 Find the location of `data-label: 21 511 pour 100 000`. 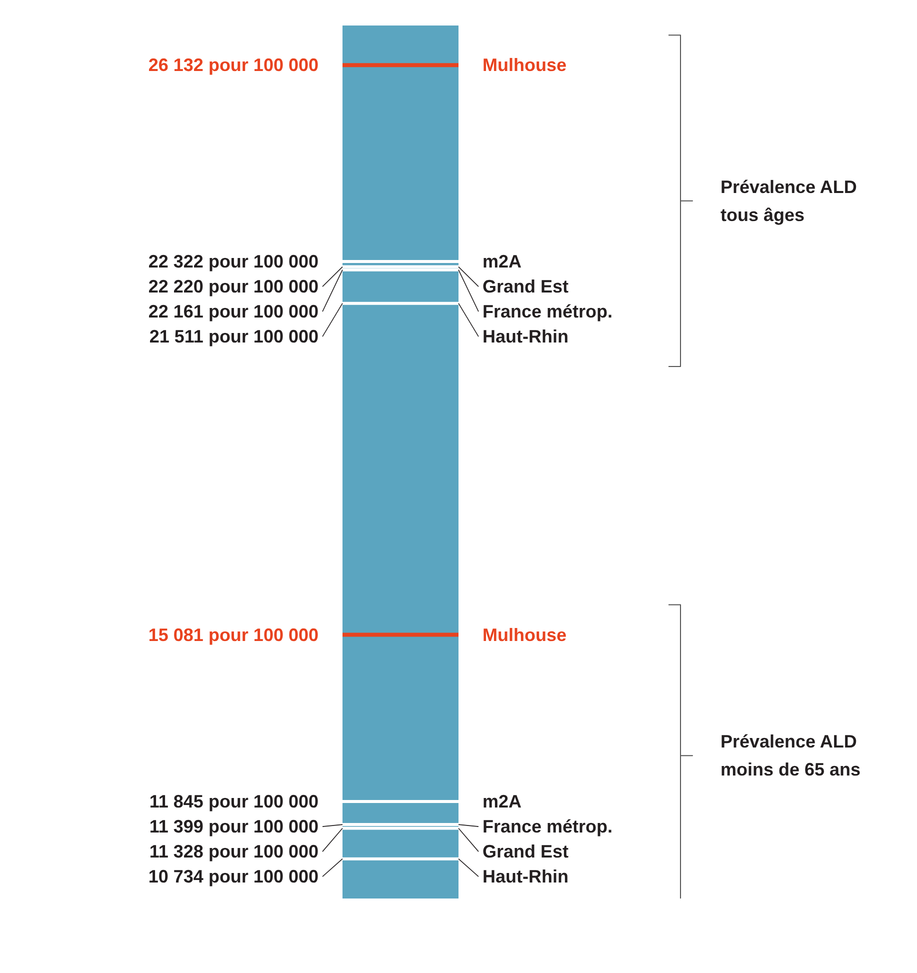

data-label: 21 511 pour 100 000 is located at coordinates (234, 336).